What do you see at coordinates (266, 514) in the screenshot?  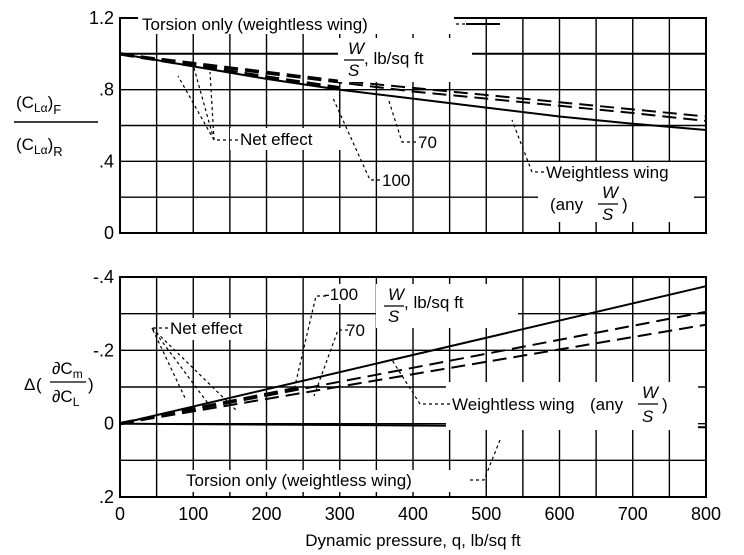 I see `x-tick-label: 200` at bounding box center [266, 514].